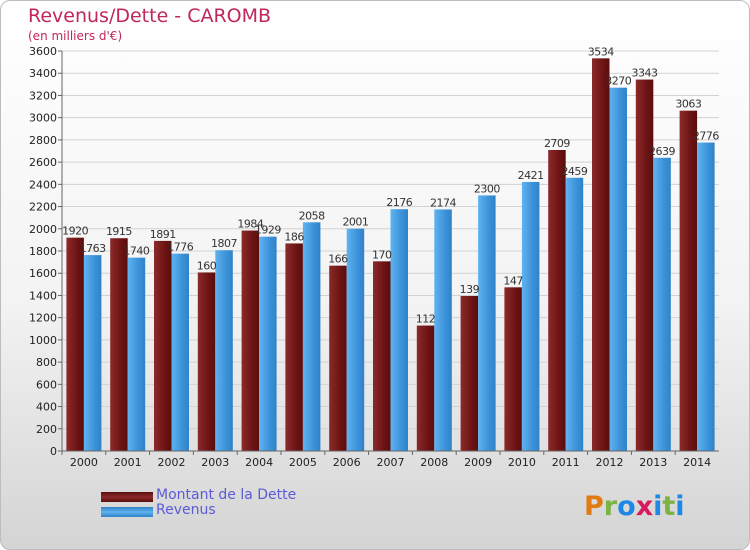 This screenshot has height=550, width=750. I want to click on value-label: 3270, so click(618, 81).